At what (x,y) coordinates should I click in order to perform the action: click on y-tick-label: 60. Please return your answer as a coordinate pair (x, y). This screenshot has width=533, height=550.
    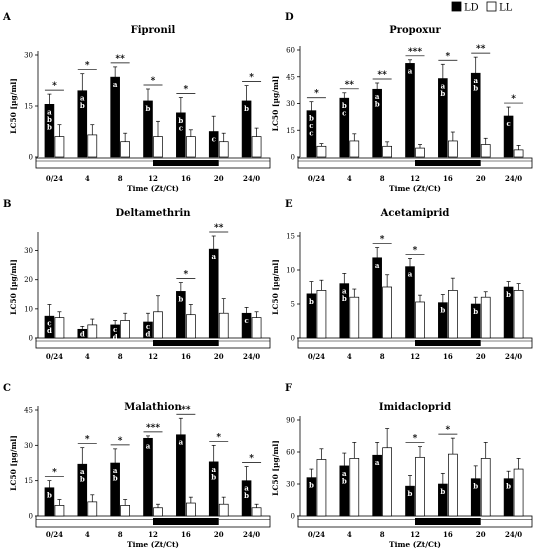
    Looking at the image, I should click on (290, 51).